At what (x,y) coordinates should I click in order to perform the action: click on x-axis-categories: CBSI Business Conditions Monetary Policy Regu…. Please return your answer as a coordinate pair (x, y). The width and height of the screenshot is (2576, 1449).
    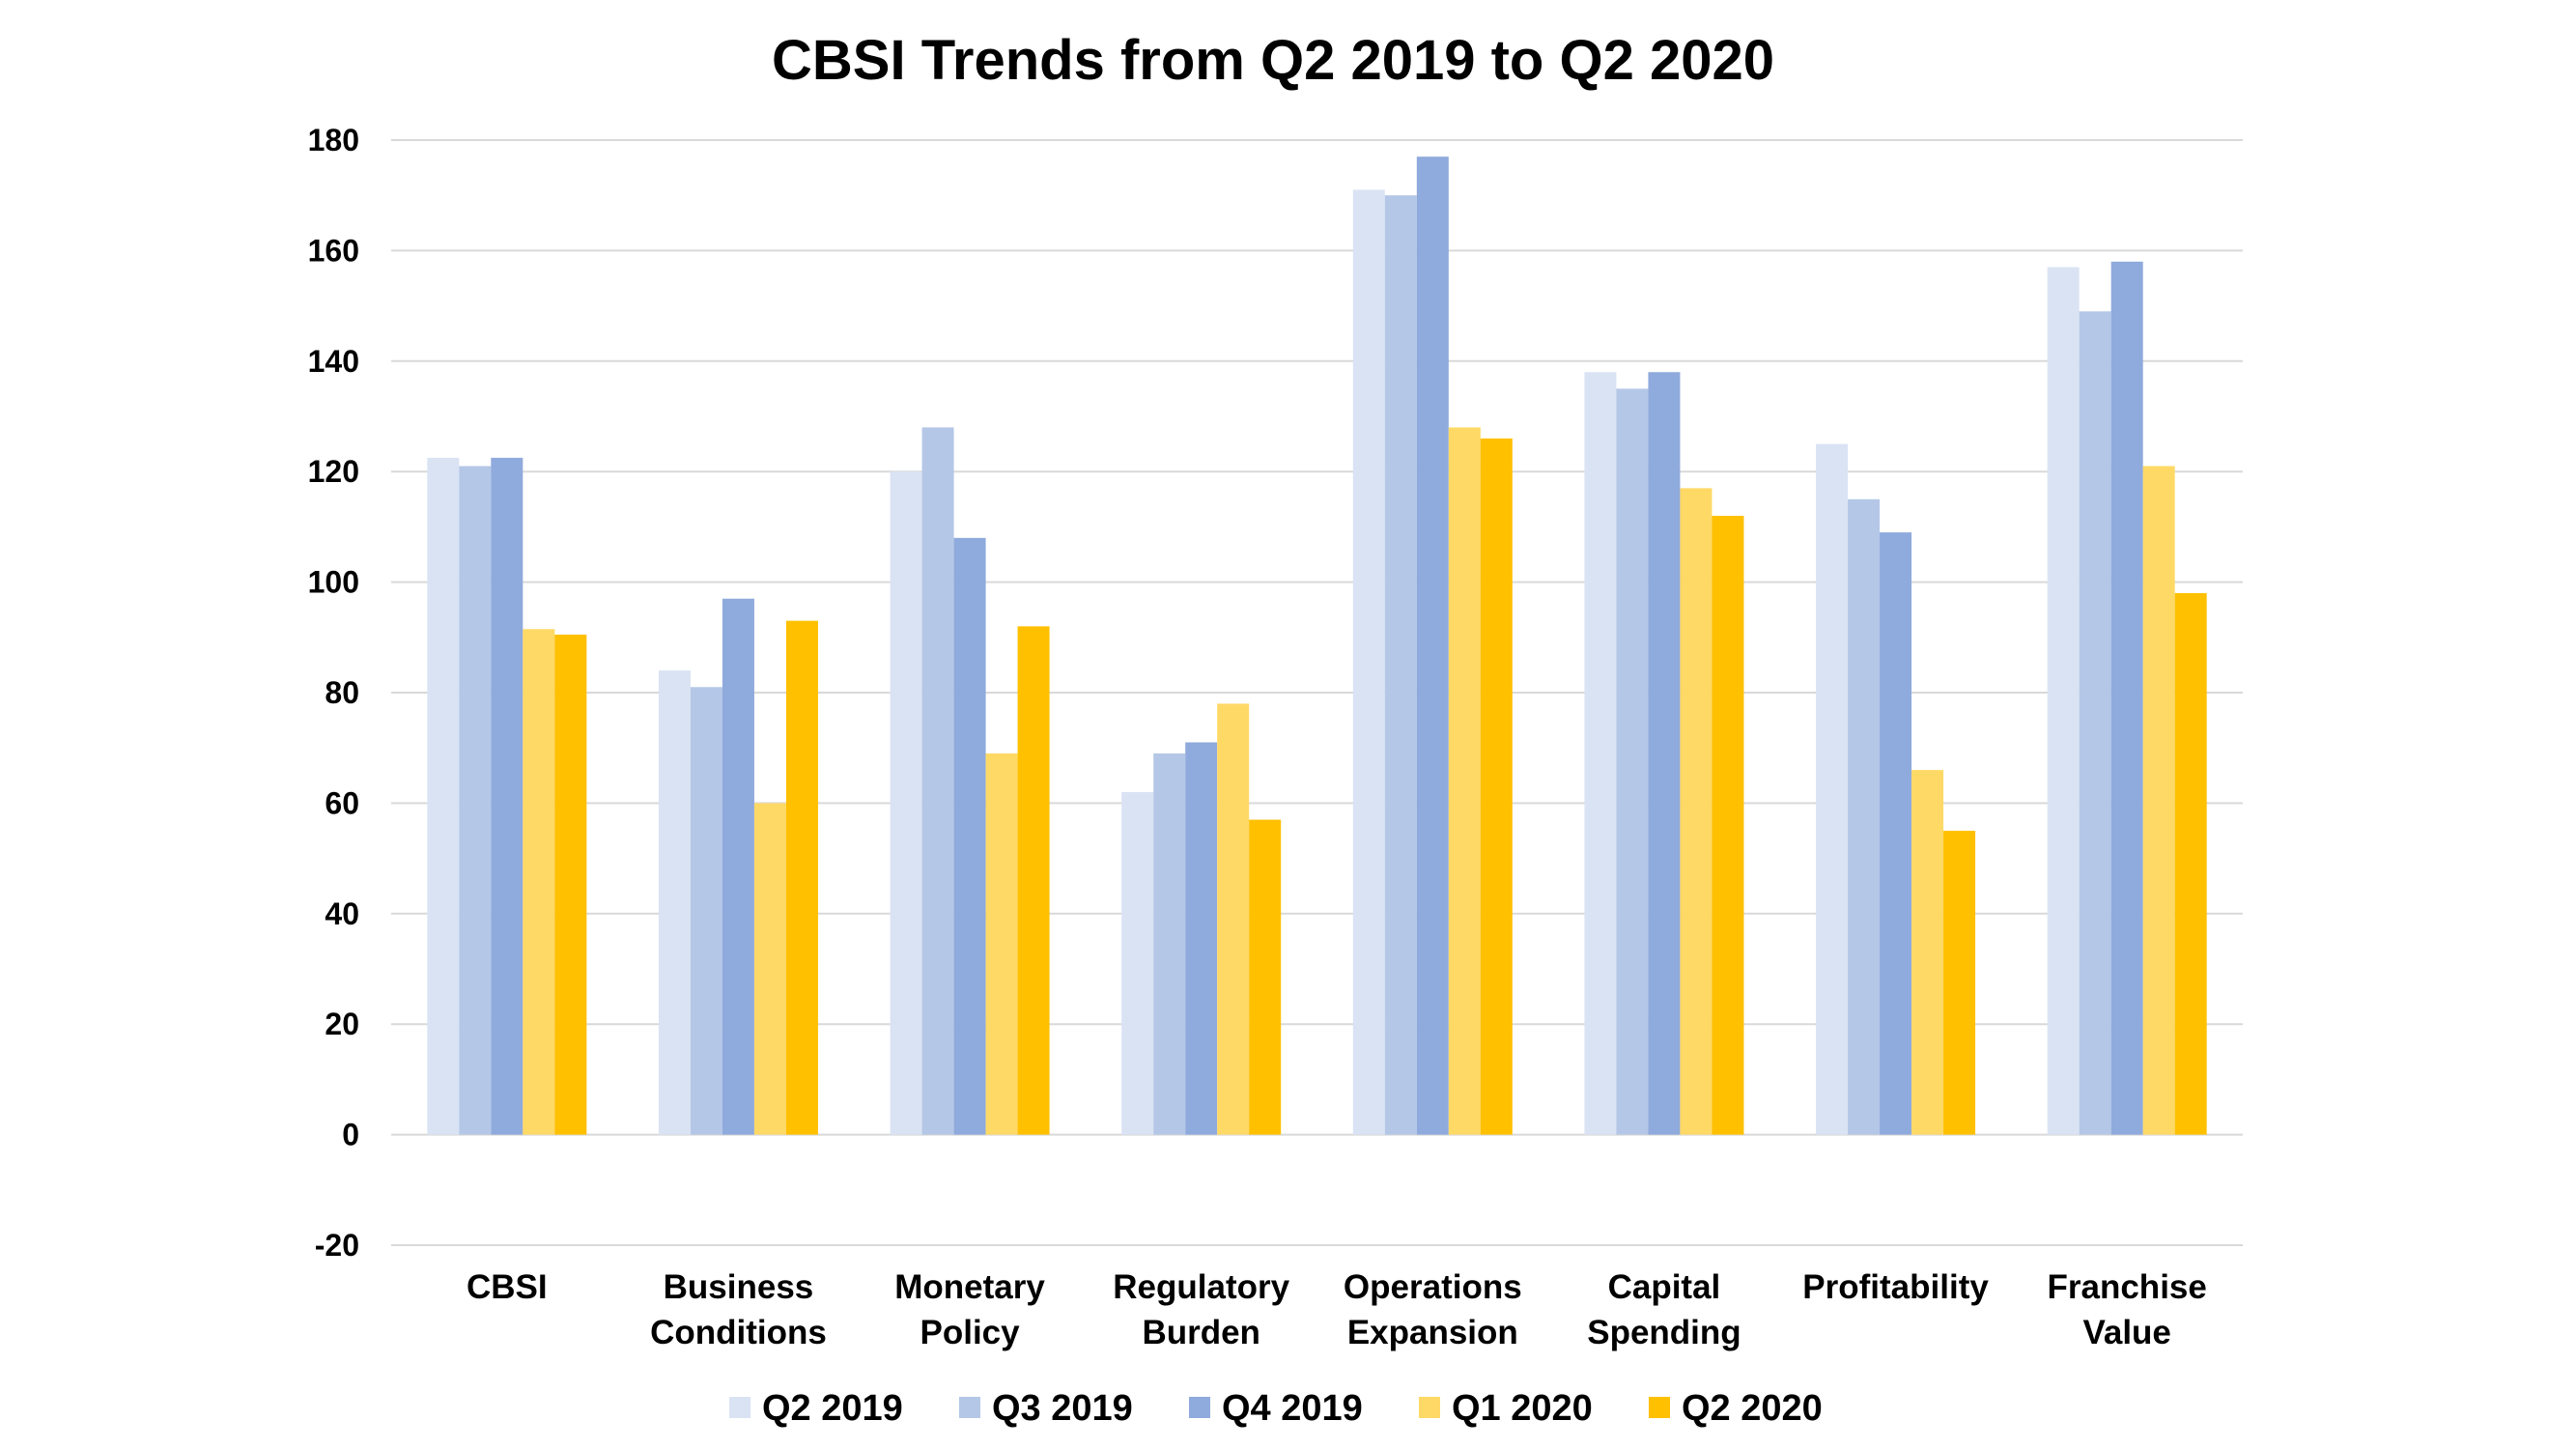
    Looking at the image, I should click on (1337, 1309).